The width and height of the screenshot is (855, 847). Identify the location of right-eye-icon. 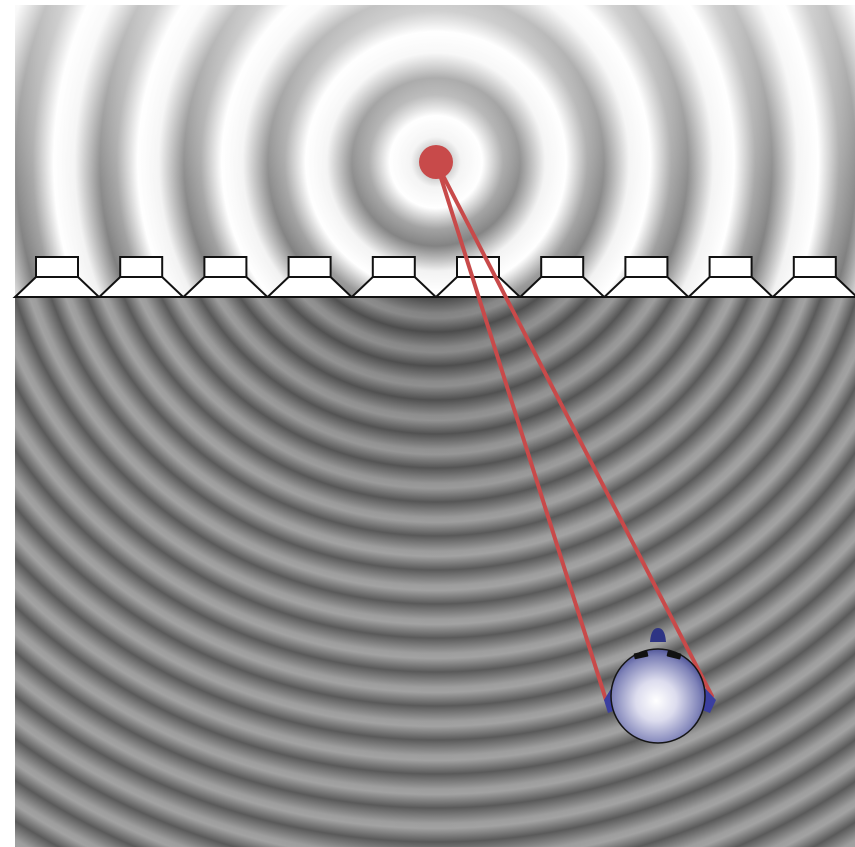
(674, 655).